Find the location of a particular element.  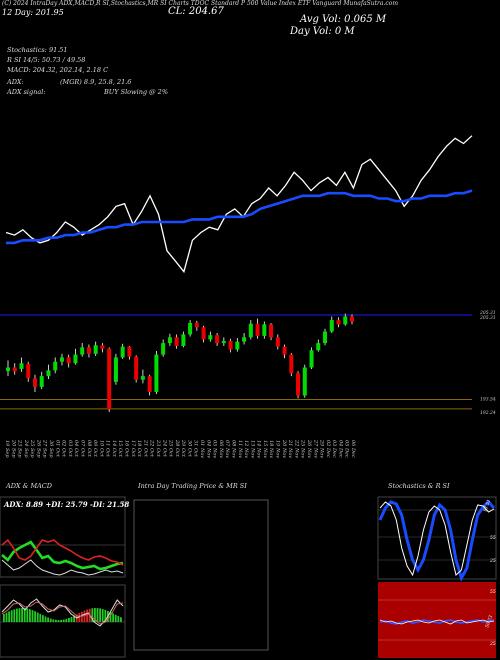

date-tick: 29 Oct is located at coordinates (183, 448).